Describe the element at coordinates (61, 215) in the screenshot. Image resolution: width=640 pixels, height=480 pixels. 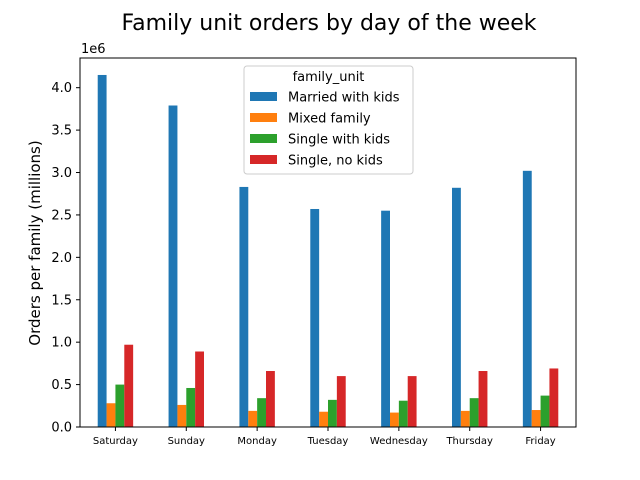
I see `y-tick-label-5: 2.5` at that location.